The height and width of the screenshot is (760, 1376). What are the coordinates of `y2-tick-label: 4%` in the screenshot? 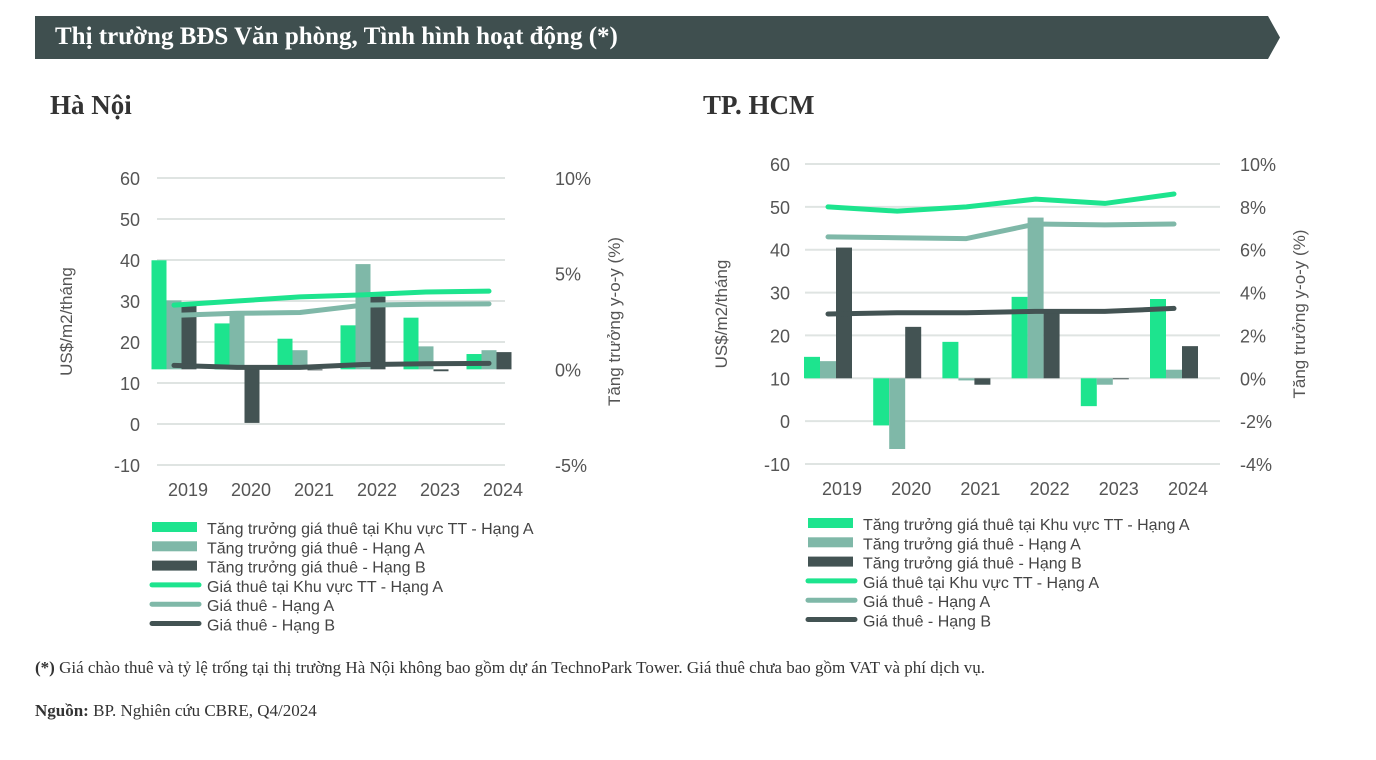 It's located at (1253, 294).